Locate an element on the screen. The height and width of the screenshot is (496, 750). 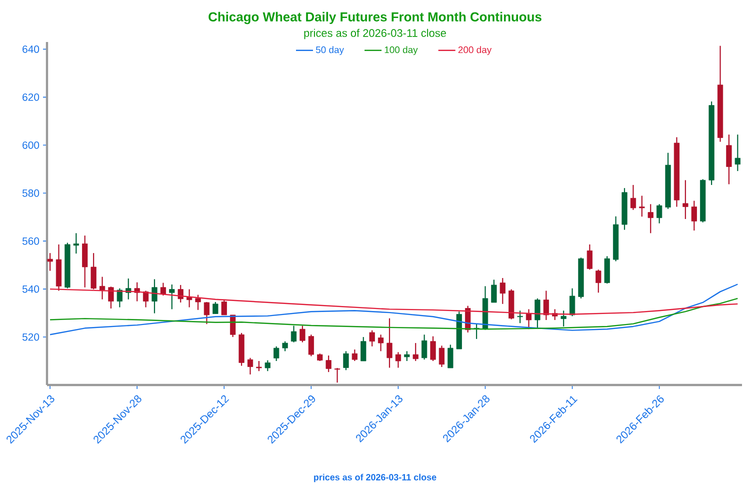
y-tick-label: 620 is located at coordinates (31, 97).